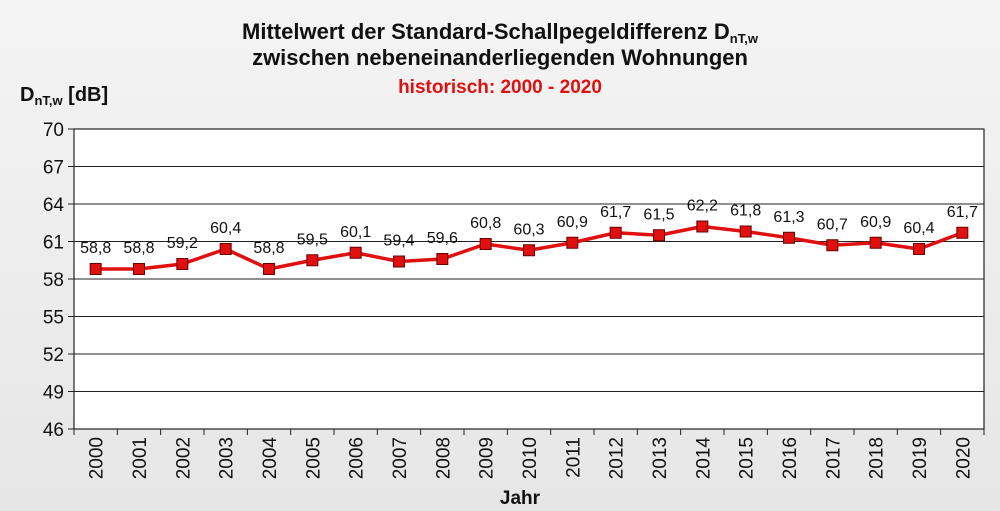 This screenshot has width=1000, height=511. Describe the element at coordinates (53, 168) in the screenshot. I see `y-tick-label: 67` at that location.